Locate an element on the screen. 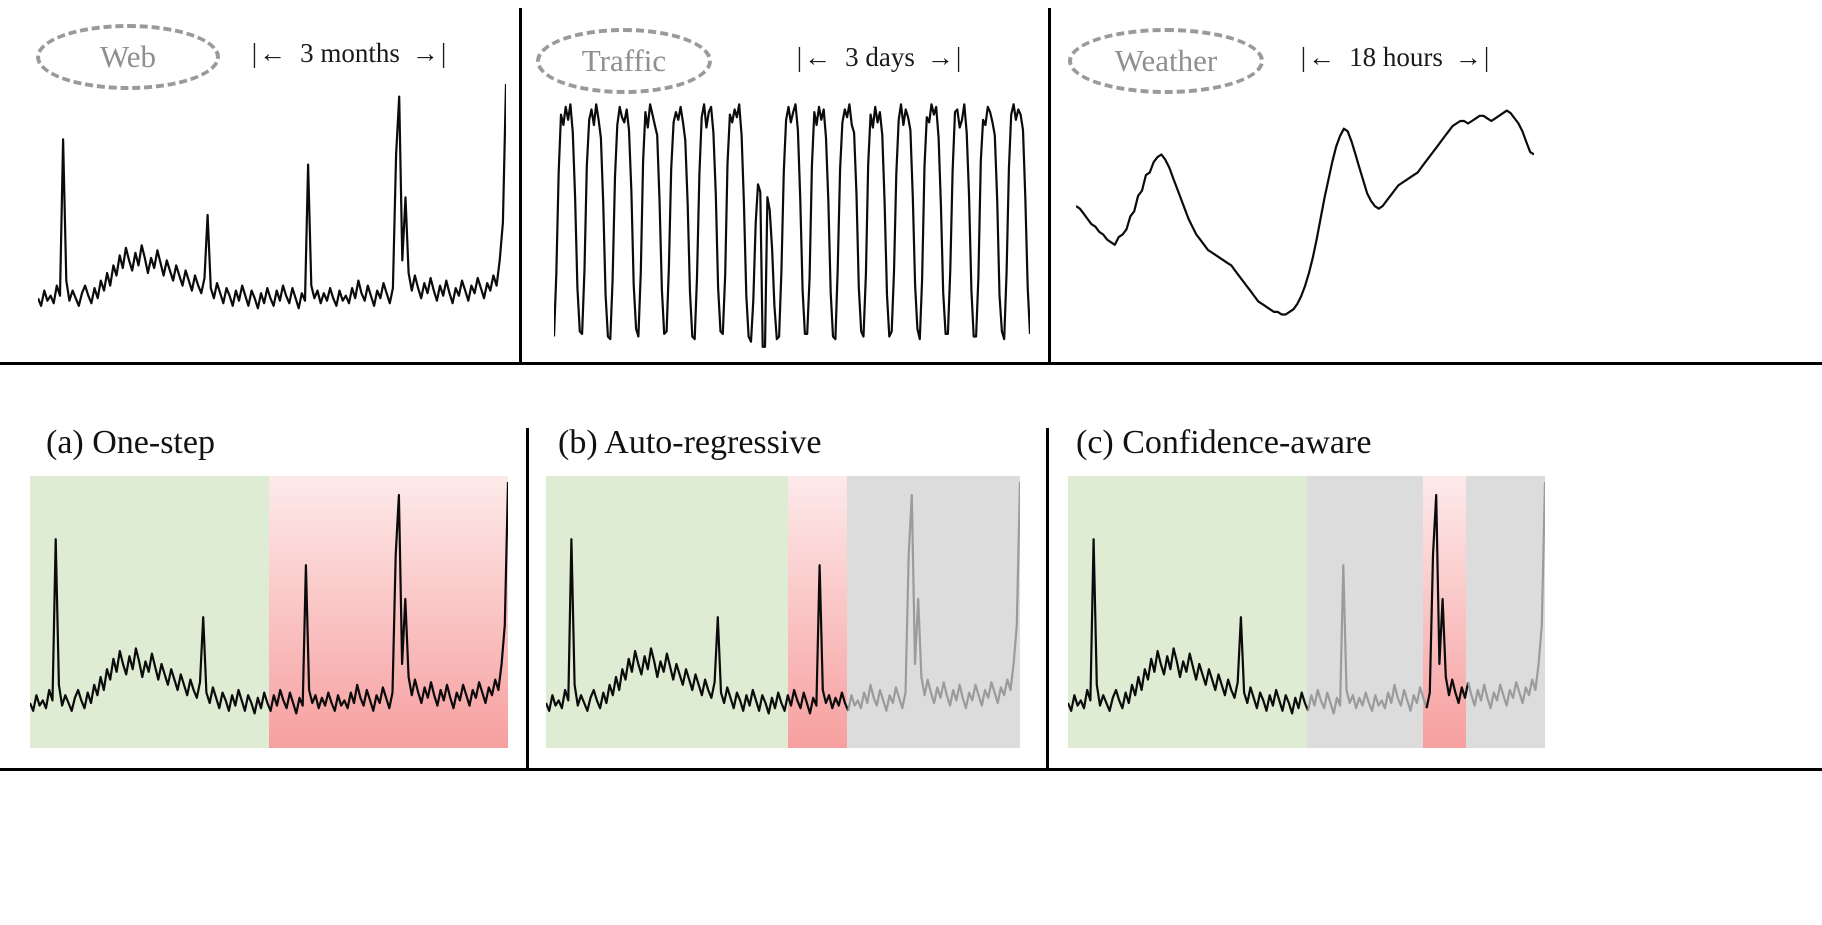  dataset-label-traffic: Traffic is located at coordinates (624, 60).